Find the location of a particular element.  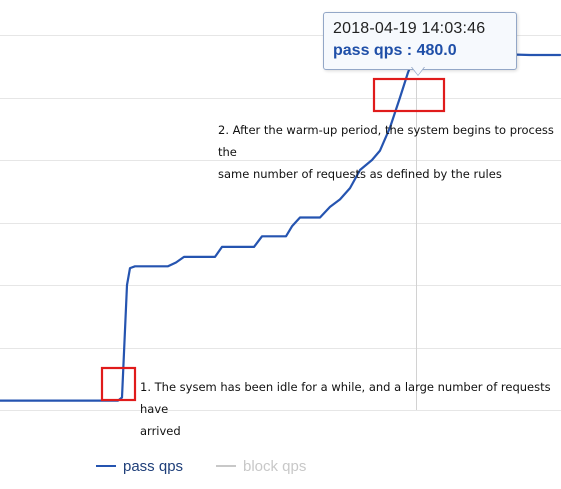

legend-item-block-qps: block qps is located at coordinates (261, 466).